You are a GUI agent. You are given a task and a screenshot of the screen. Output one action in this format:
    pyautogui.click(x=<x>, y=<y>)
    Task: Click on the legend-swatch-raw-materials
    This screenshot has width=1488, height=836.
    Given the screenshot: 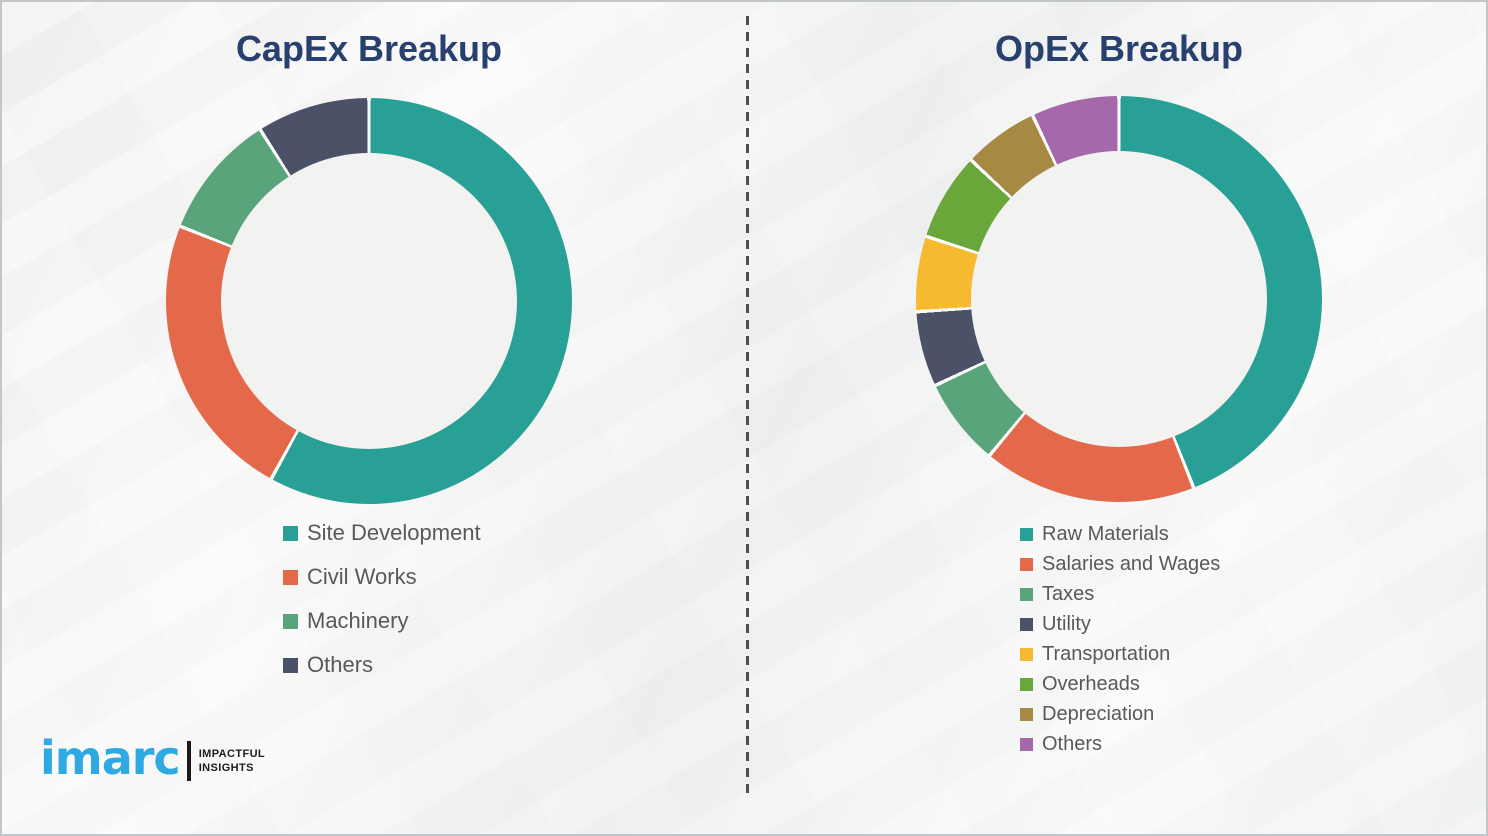 What is the action you would take?
    pyautogui.click(x=1026, y=534)
    